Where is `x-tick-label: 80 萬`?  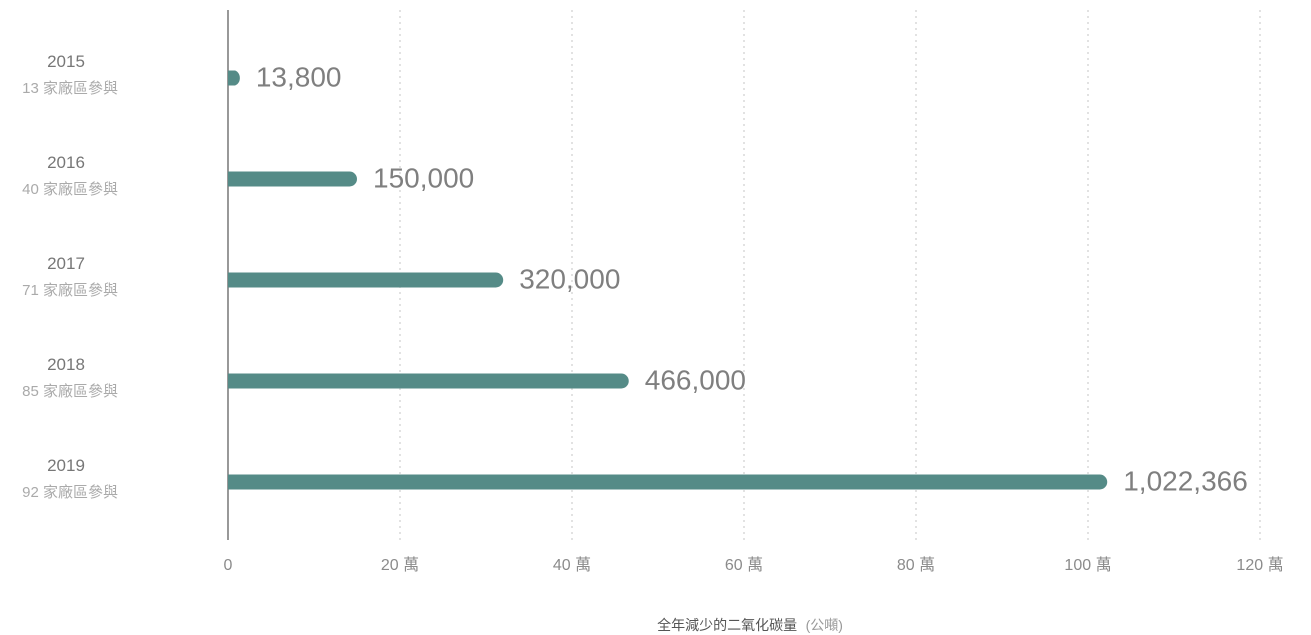 x-tick-label: 80 萬 is located at coordinates (916, 565).